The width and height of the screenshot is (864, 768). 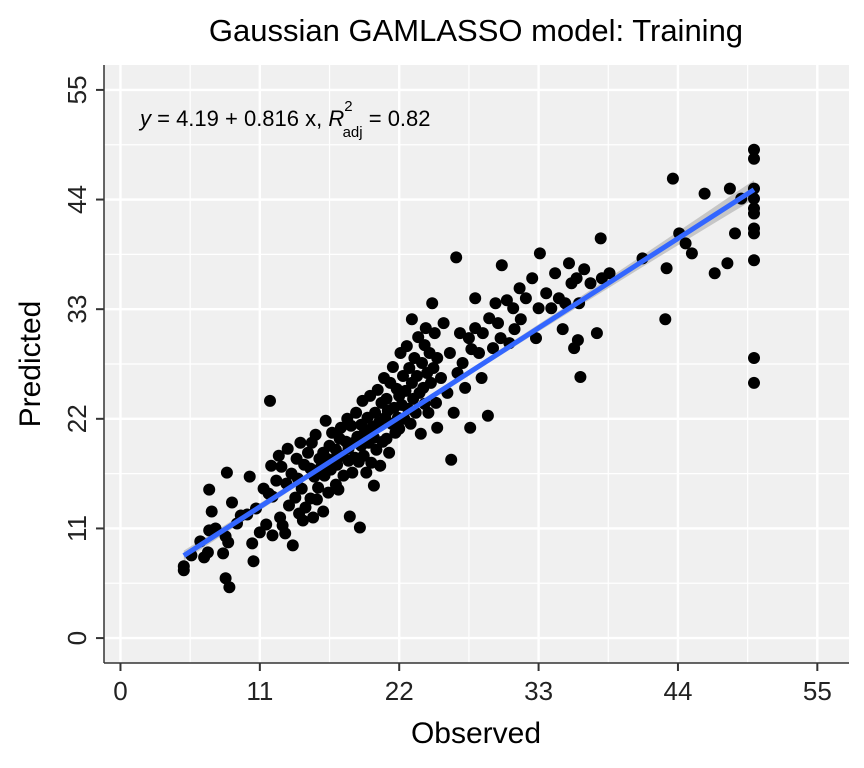 What do you see at coordinates (30, 364) in the screenshot?
I see `y-axis-title: Predicted` at bounding box center [30, 364].